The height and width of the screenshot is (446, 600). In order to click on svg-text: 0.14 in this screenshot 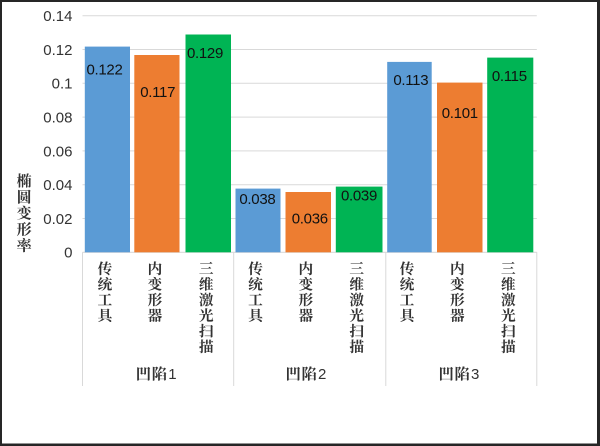, I will do `click(57, 16)`.